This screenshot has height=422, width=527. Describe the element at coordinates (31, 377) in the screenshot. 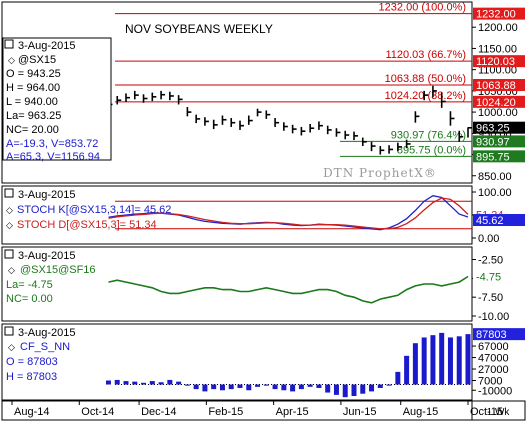

I see `cot-high: H = 87803` at that location.